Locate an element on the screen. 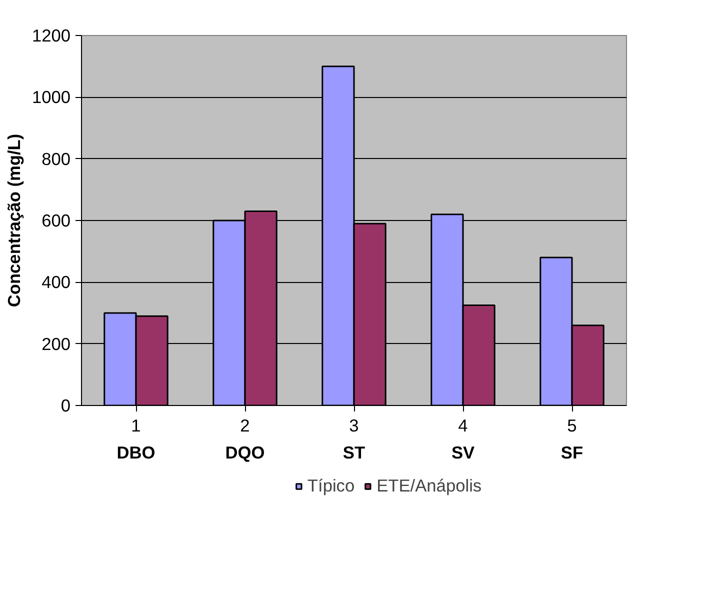  y-tick-label: 600 is located at coordinates (56, 220).